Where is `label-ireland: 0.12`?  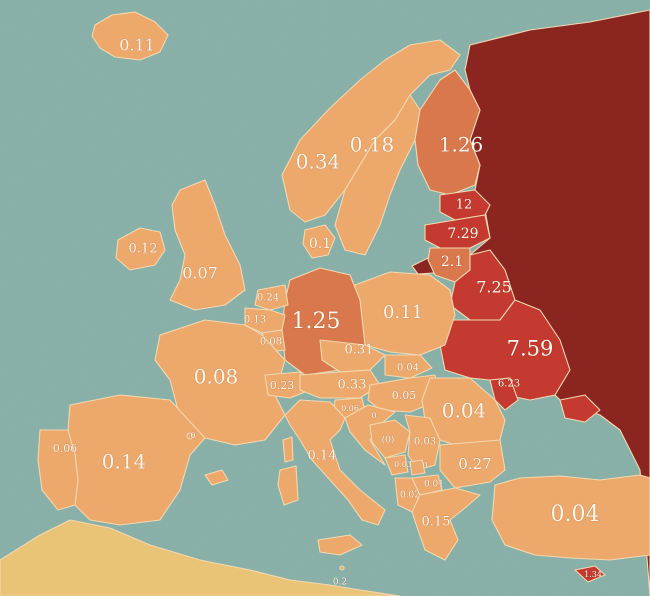
label-ireland: 0.12 is located at coordinates (143, 249).